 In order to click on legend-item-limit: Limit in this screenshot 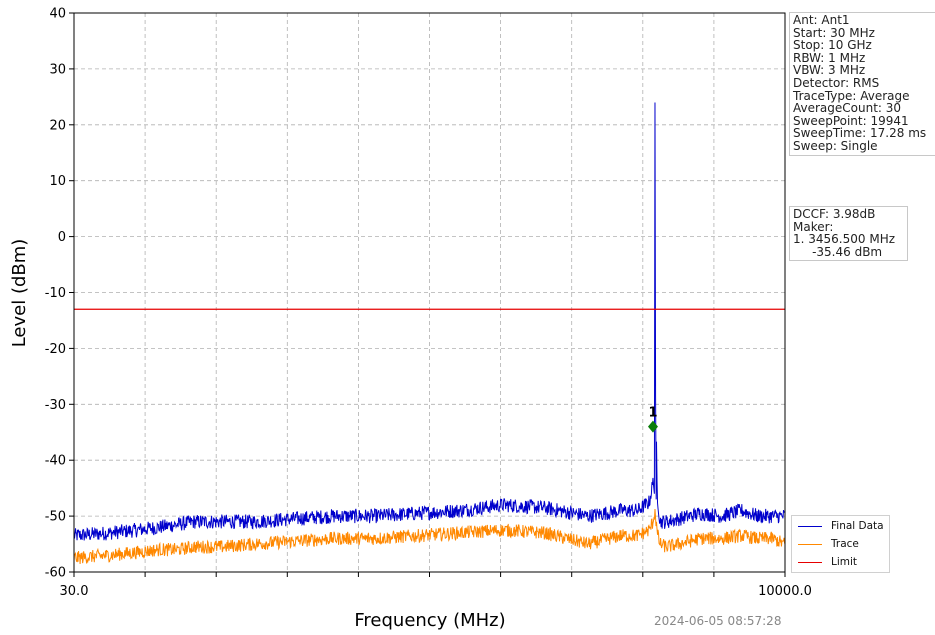, I will do `click(827, 562)`.